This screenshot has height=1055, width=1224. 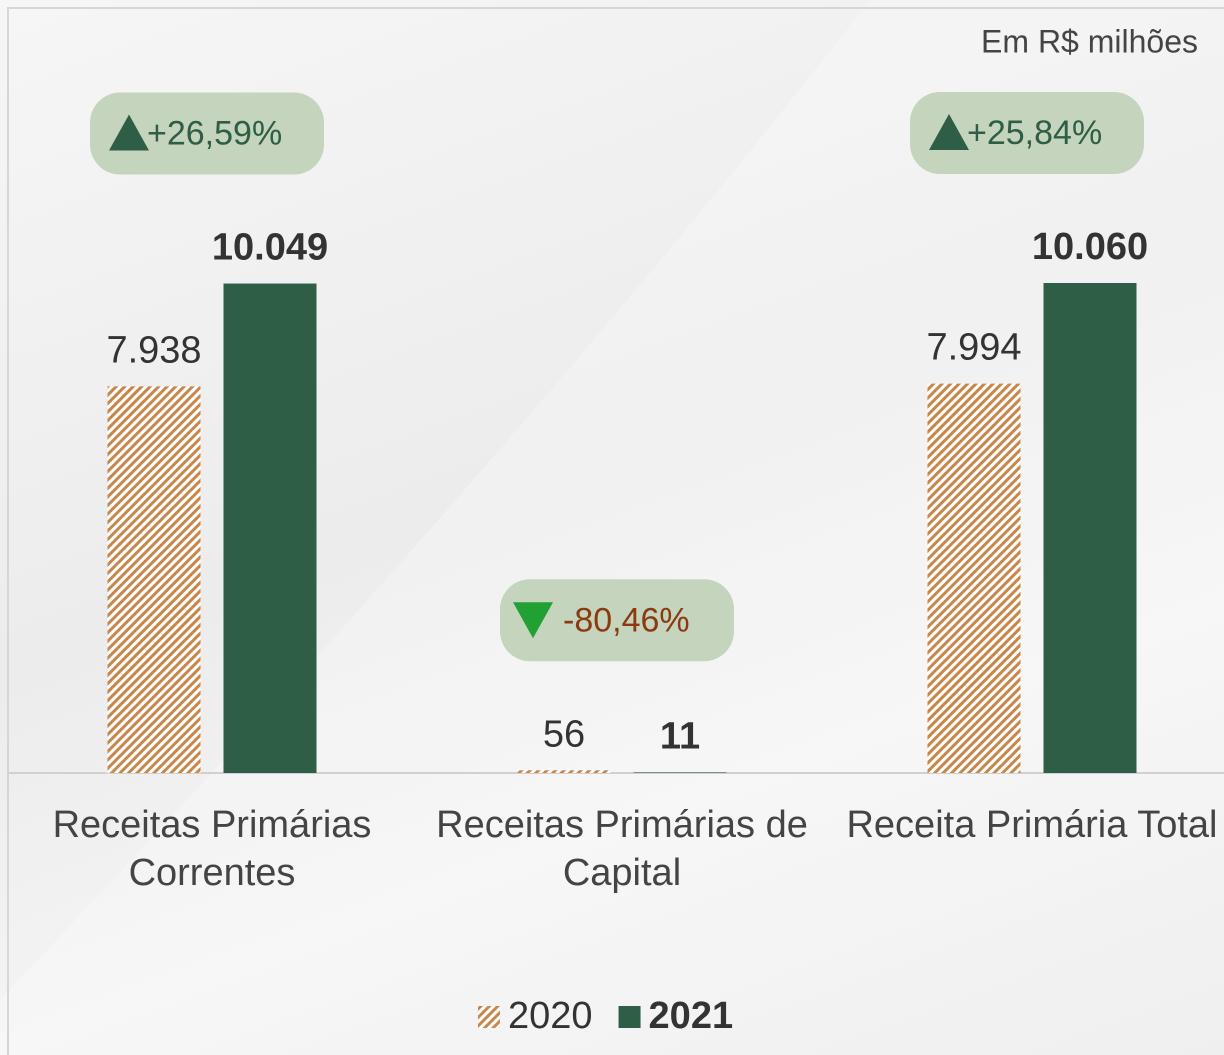 I want to click on subtitle: Em R$ milhões, so click(x=1089, y=41).